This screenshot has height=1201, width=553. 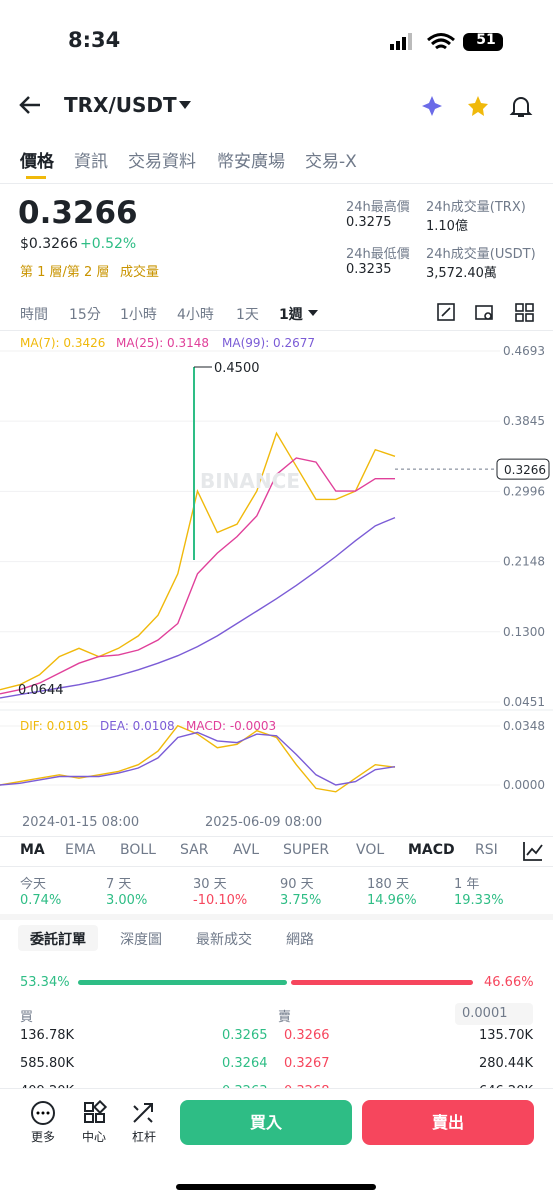 What do you see at coordinates (370, 850) in the screenshot?
I see `indicator: VOL` at bounding box center [370, 850].